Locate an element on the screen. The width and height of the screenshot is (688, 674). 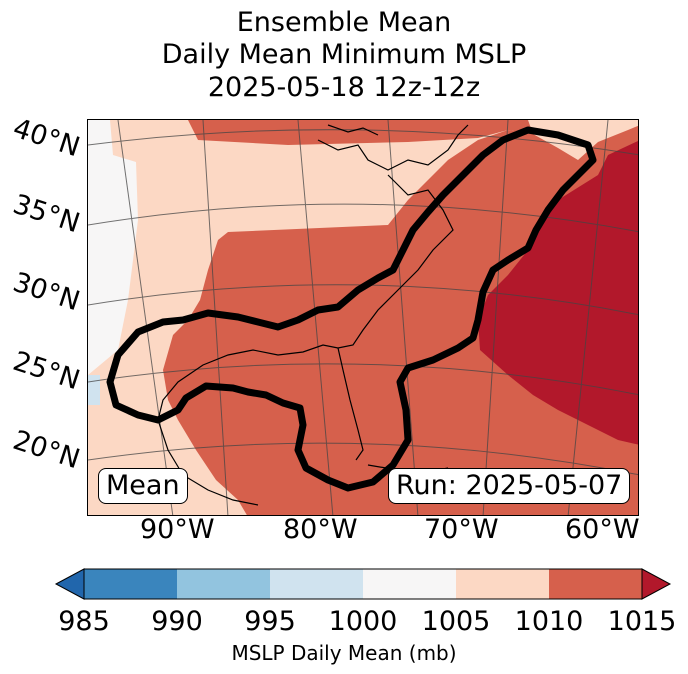
run-label: Run: 2025-05-07 is located at coordinates (509, 486).